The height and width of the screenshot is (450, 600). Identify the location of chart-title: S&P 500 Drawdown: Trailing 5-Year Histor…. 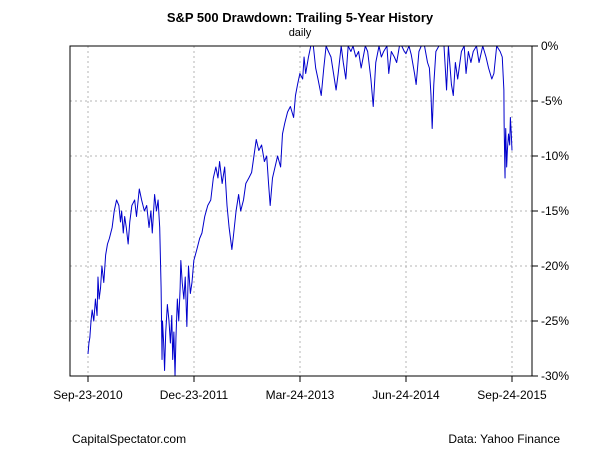
(300, 17).